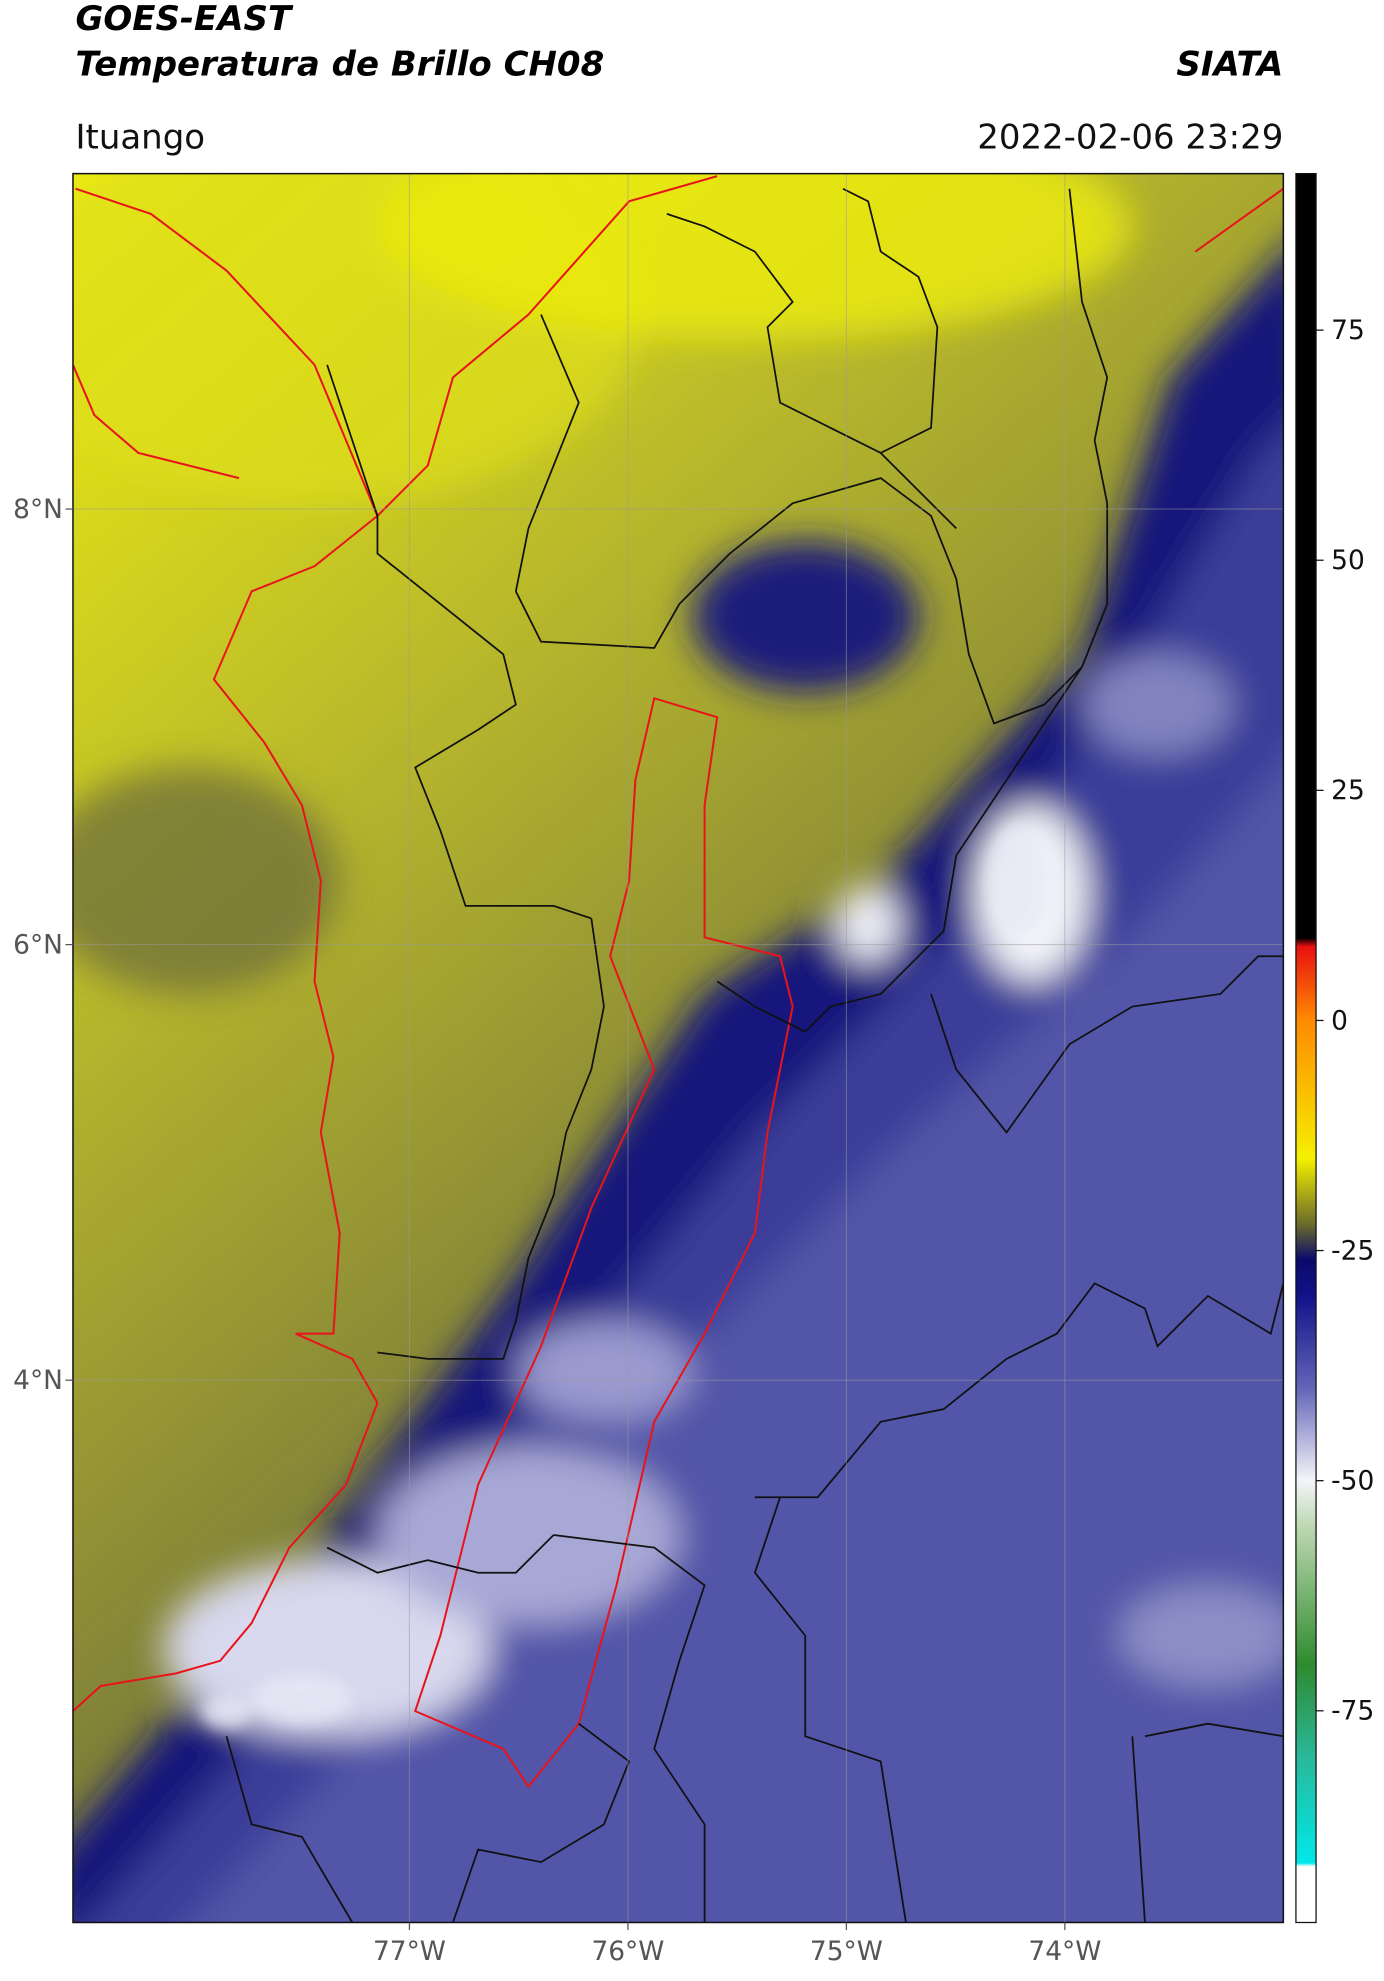  I want to click on y-tick-label: 4°N, so click(38, 1380).